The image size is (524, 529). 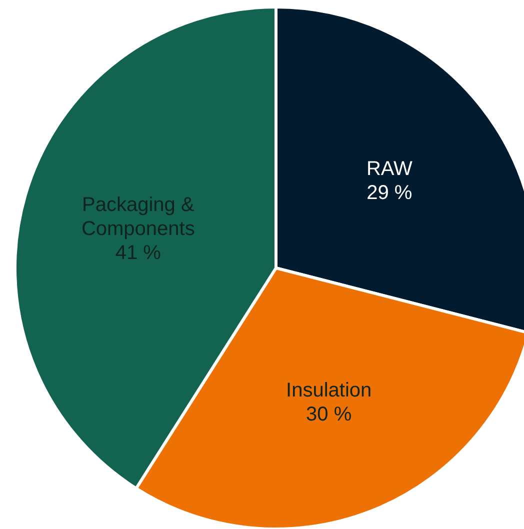 I want to click on slice-label: Packaging & Components, so click(x=138, y=217).